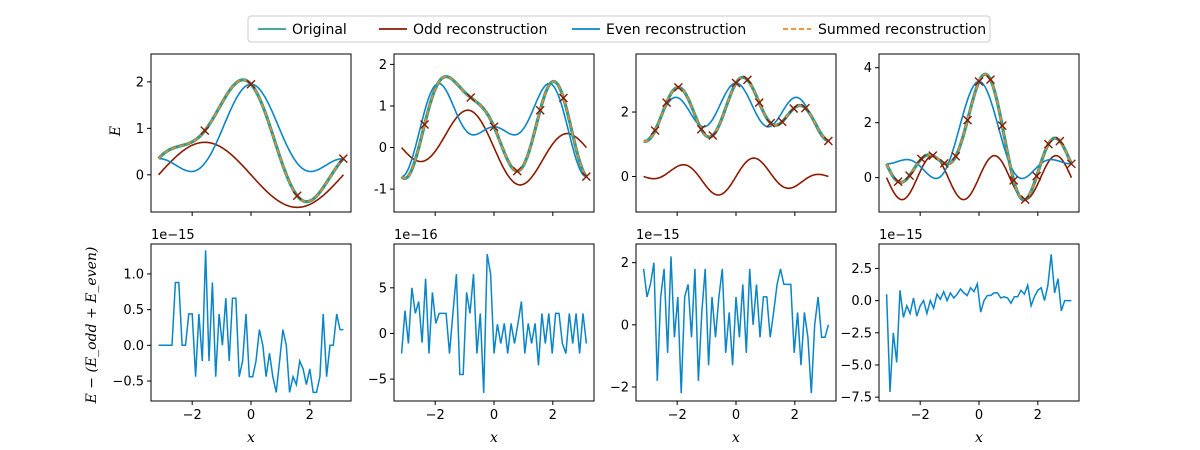 Image resolution: width=1200 pixels, height=450 pixels. I want to click on panel-bottom-1: 1e−15 −0.5 0.0 0.5 1.0 −2 0 2, so click(232, 325).